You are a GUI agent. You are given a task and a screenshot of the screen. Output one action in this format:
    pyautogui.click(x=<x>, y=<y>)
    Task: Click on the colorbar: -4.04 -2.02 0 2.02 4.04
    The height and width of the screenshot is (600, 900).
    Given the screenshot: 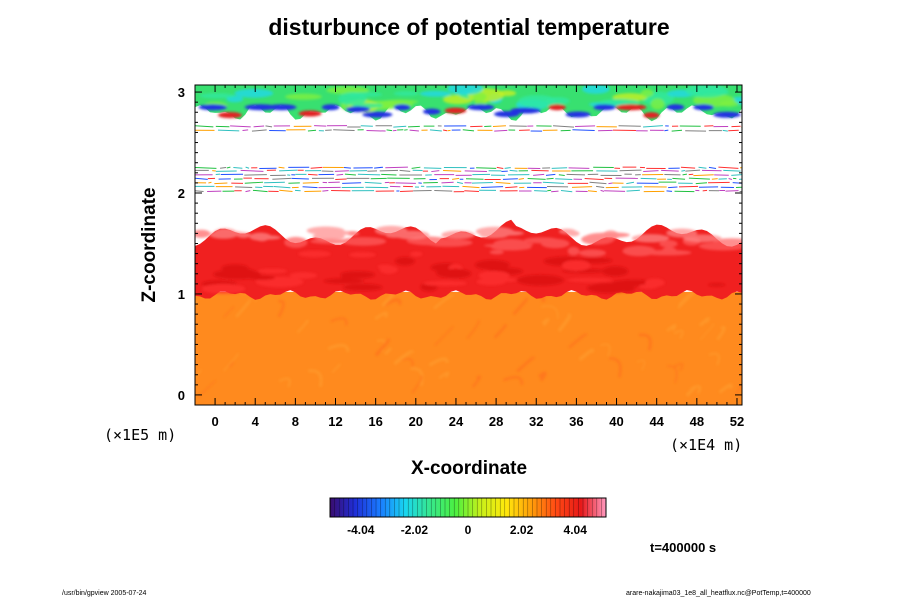 What is the action you would take?
    pyautogui.click(x=468, y=517)
    